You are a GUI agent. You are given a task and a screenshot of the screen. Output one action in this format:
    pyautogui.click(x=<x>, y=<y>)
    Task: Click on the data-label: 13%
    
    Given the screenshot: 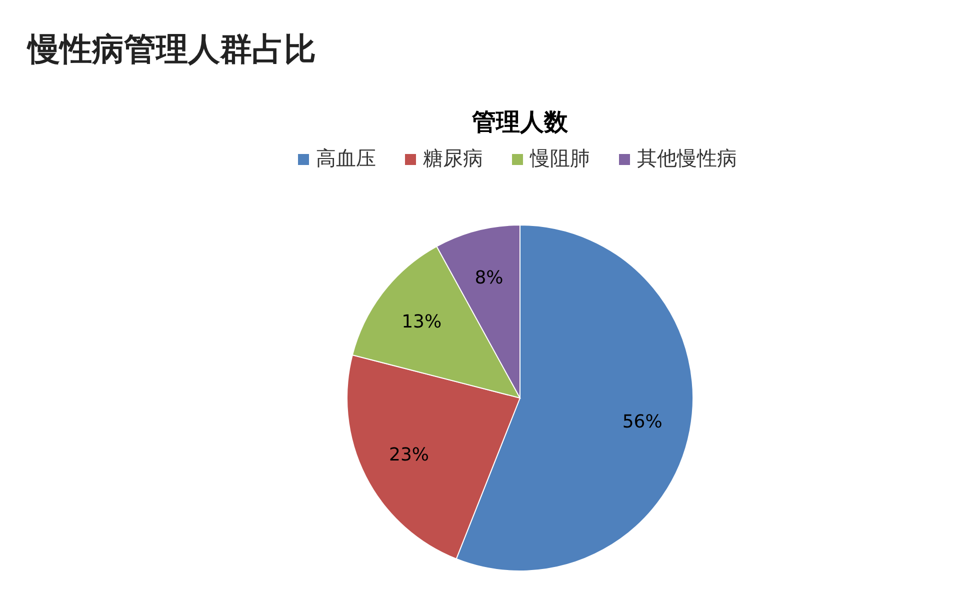 What is the action you would take?
    pyautogui.click(x=422, y=322)
    